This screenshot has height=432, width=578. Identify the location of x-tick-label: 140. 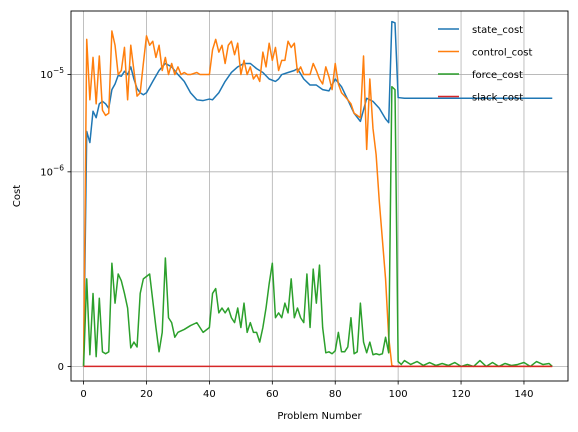
(523, 394).